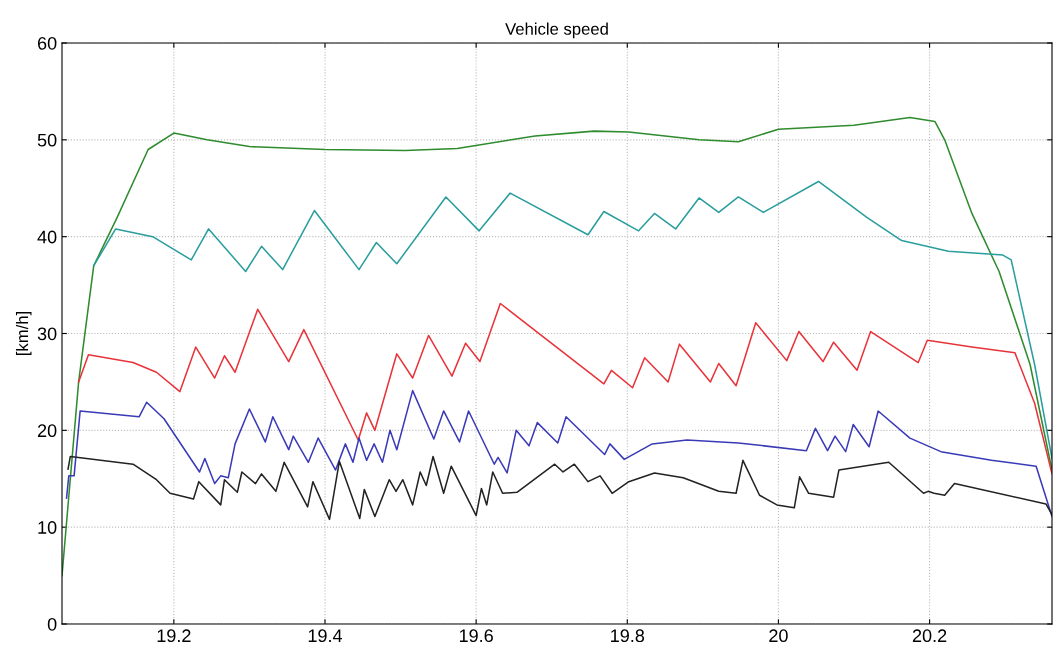  What do you see at coordinates (476, 636) in the screenshot?
I see `x-tick-label: 19.6` at bounding box center [476, 636].